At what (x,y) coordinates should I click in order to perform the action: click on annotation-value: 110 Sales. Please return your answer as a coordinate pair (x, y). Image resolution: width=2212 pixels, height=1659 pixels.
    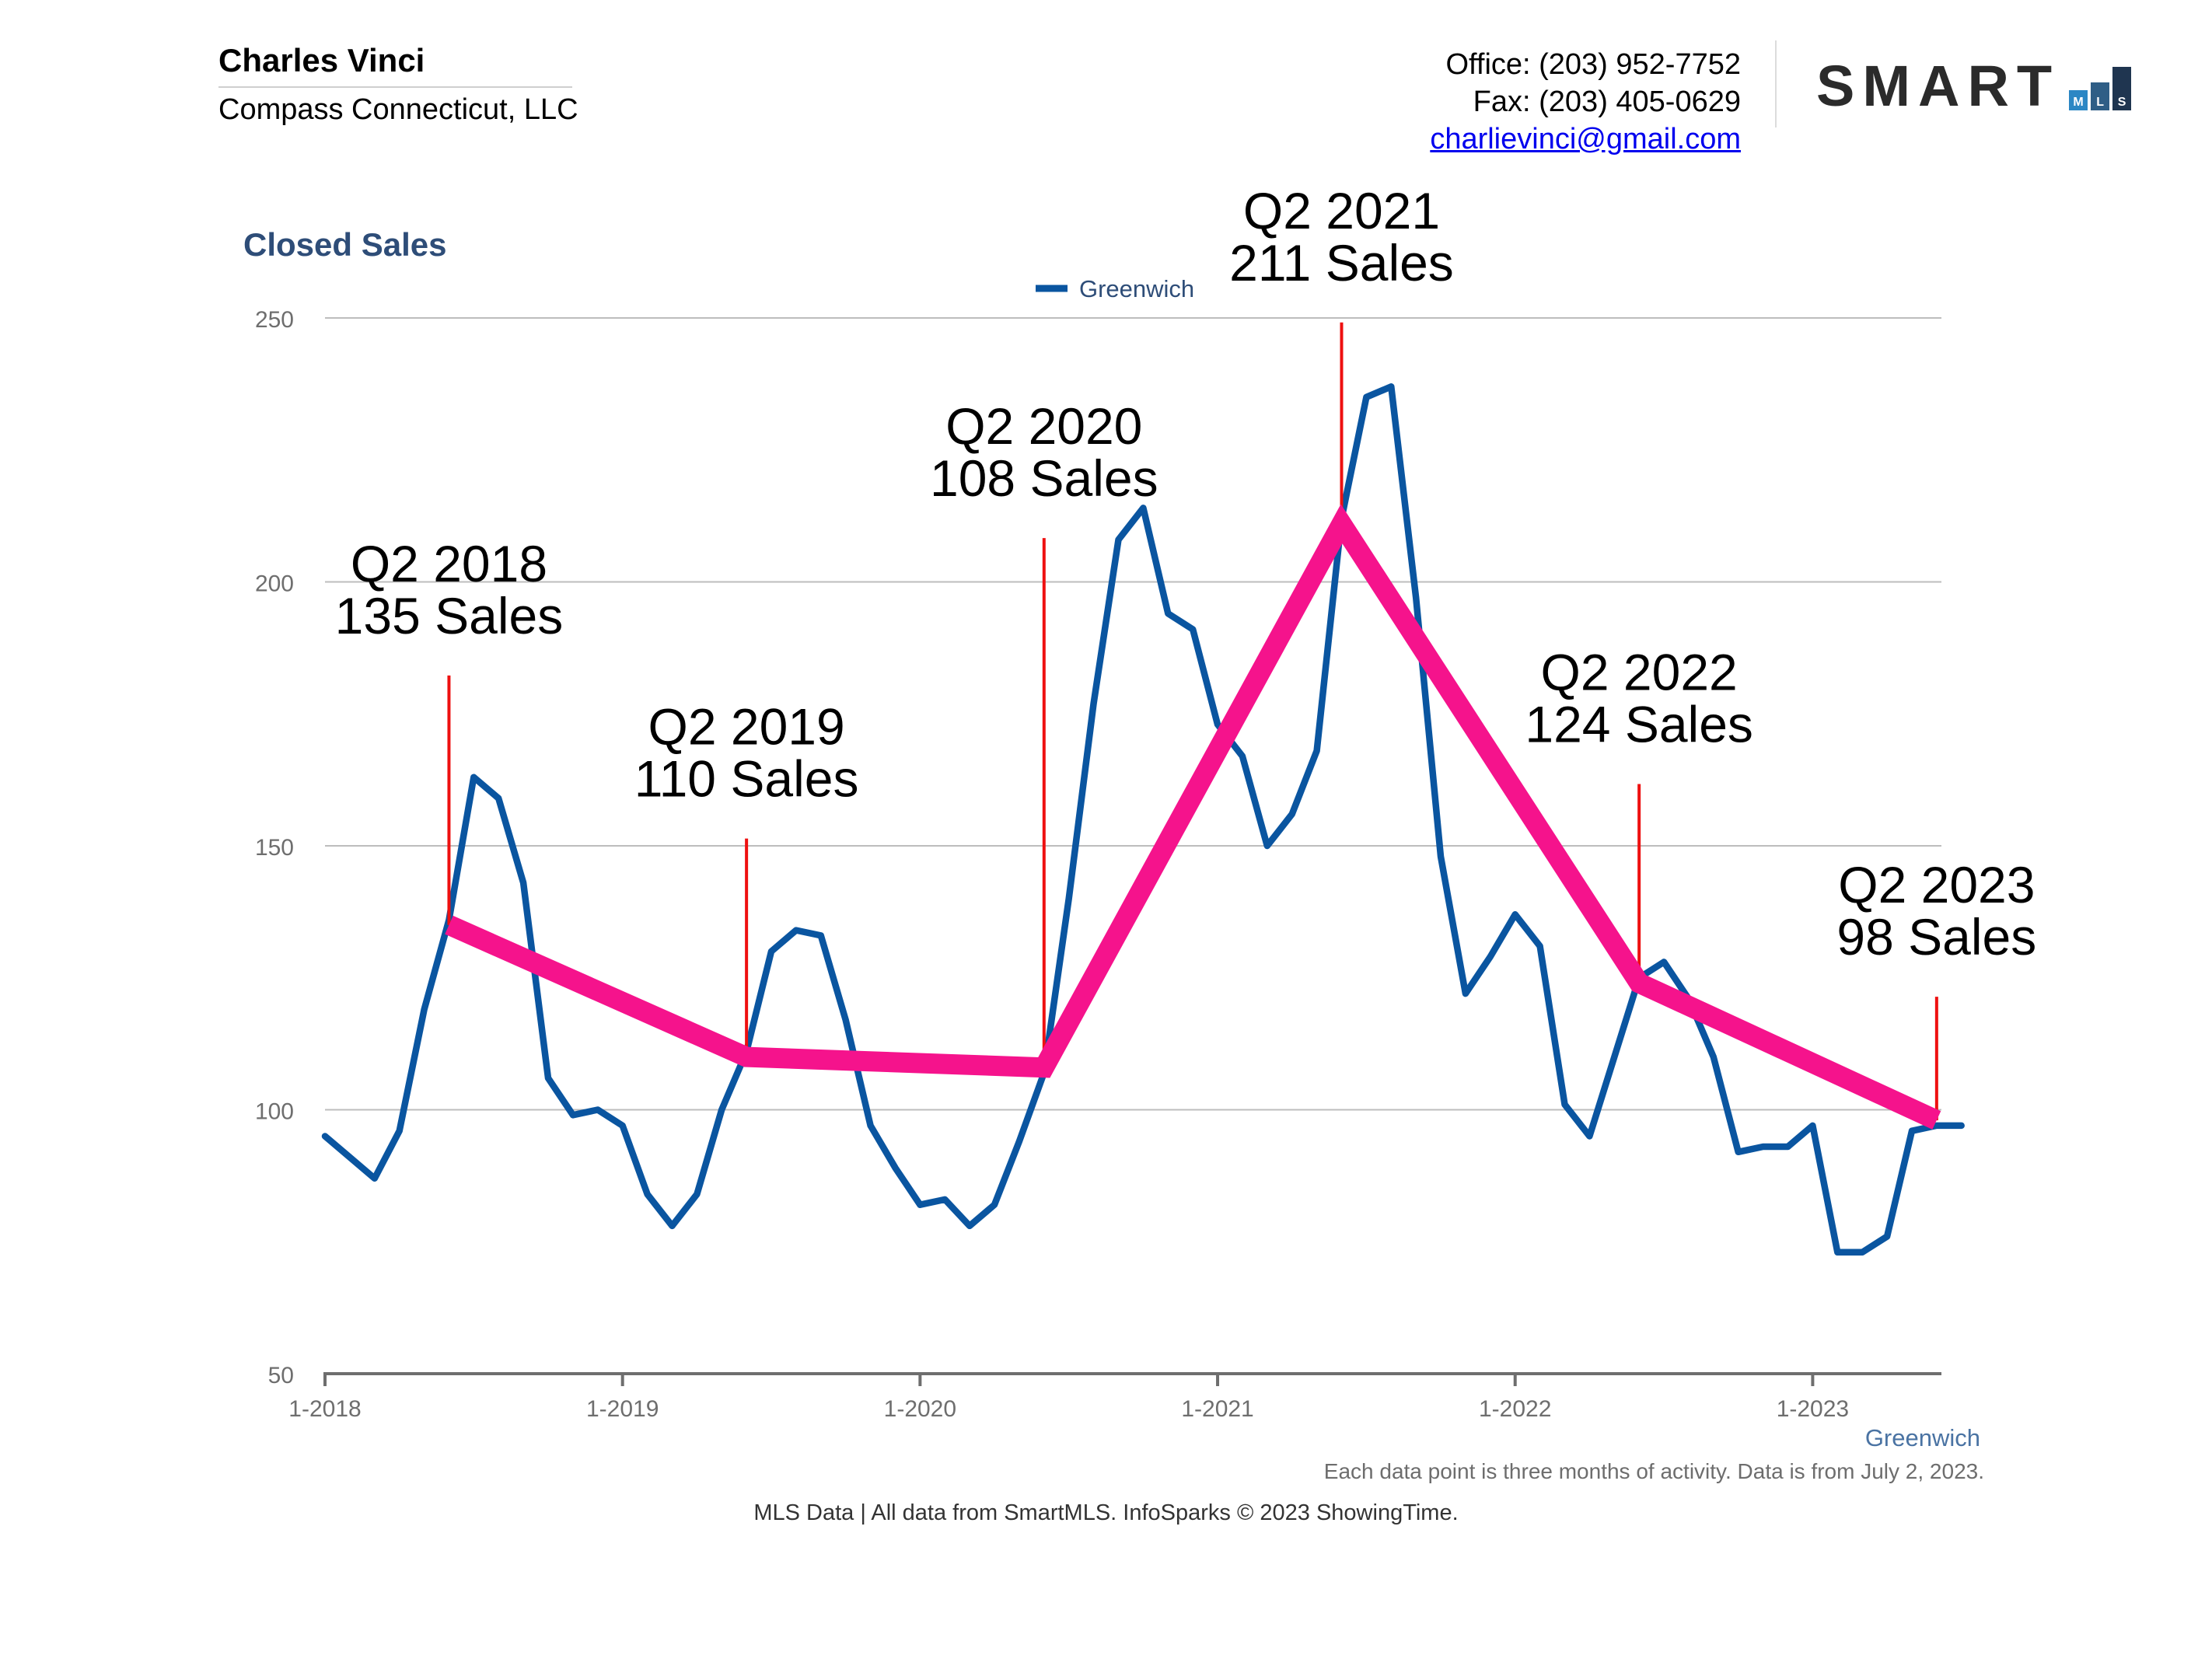
    Looking at the image, I should click on (746, 779).